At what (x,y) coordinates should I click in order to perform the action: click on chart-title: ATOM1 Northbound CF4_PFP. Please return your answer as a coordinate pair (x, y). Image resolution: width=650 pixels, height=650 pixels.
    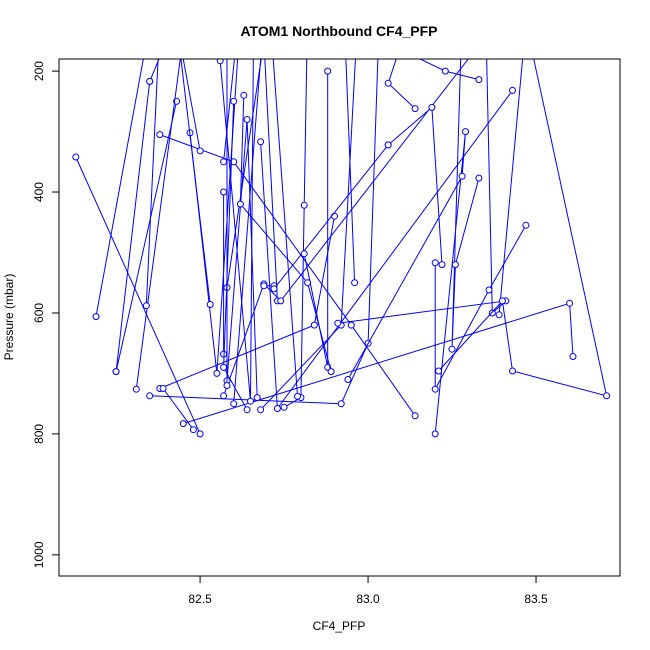
    Looking at the image, I should click on (338, 31).